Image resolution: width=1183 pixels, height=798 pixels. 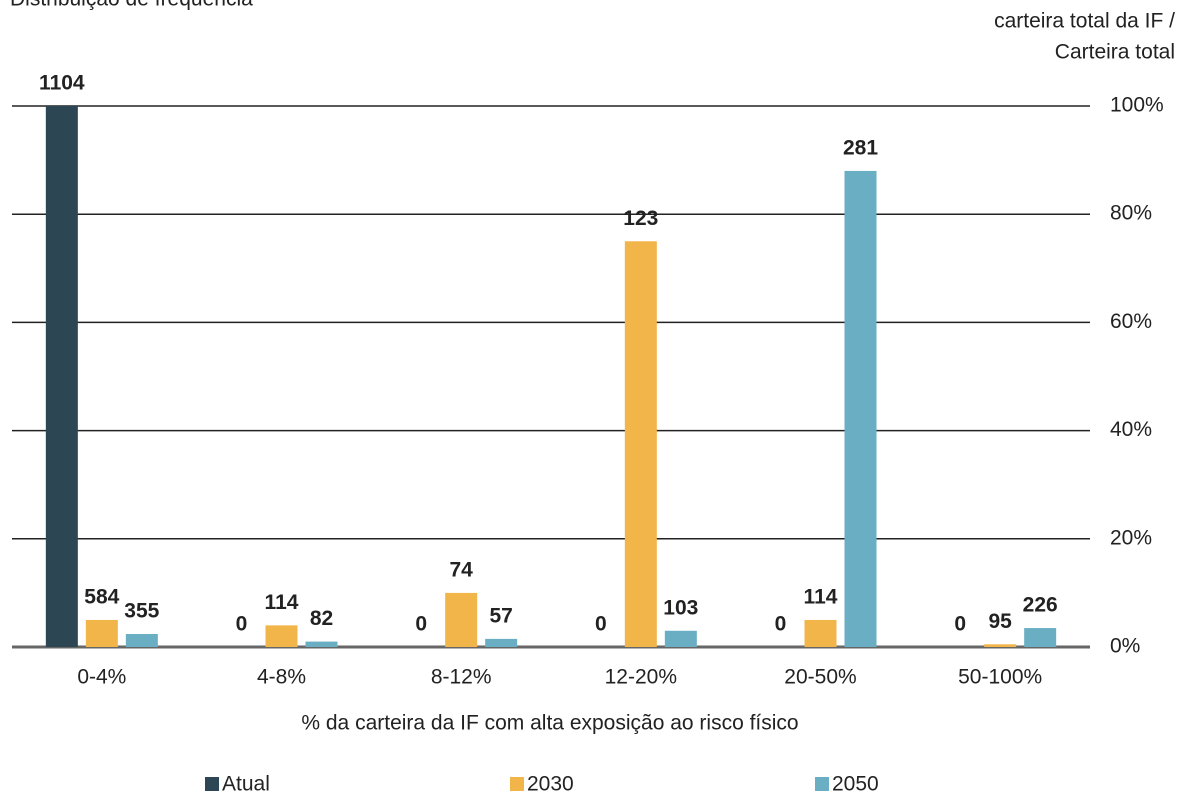 I want to click on y2-tick-label: 80%, so click(x=1131, y=213).